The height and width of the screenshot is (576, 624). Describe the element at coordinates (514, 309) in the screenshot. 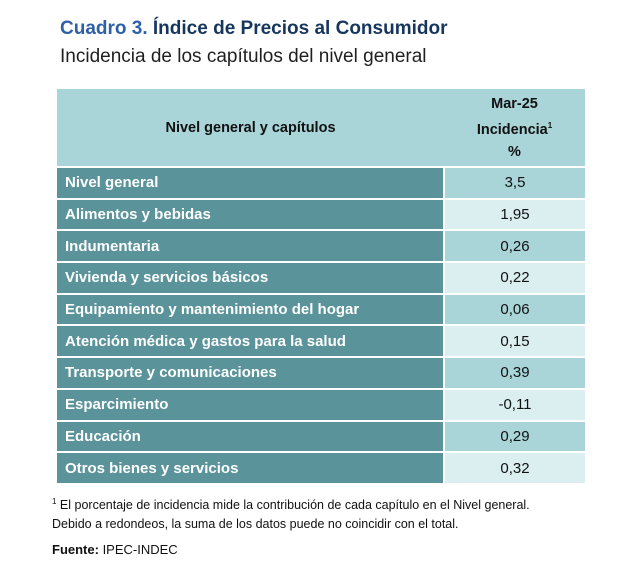

I see `incidence-value-cell: 0,06` at that location.